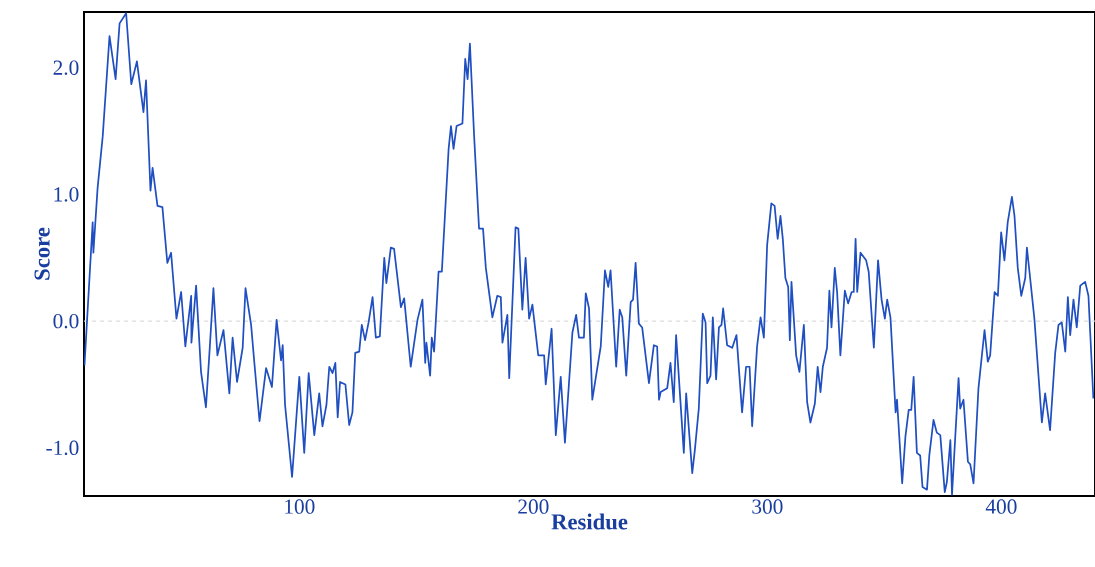  Describe the element at coordinates (66, 194) in the screenshot. I see `y-tick-label: 1.0` at that location.